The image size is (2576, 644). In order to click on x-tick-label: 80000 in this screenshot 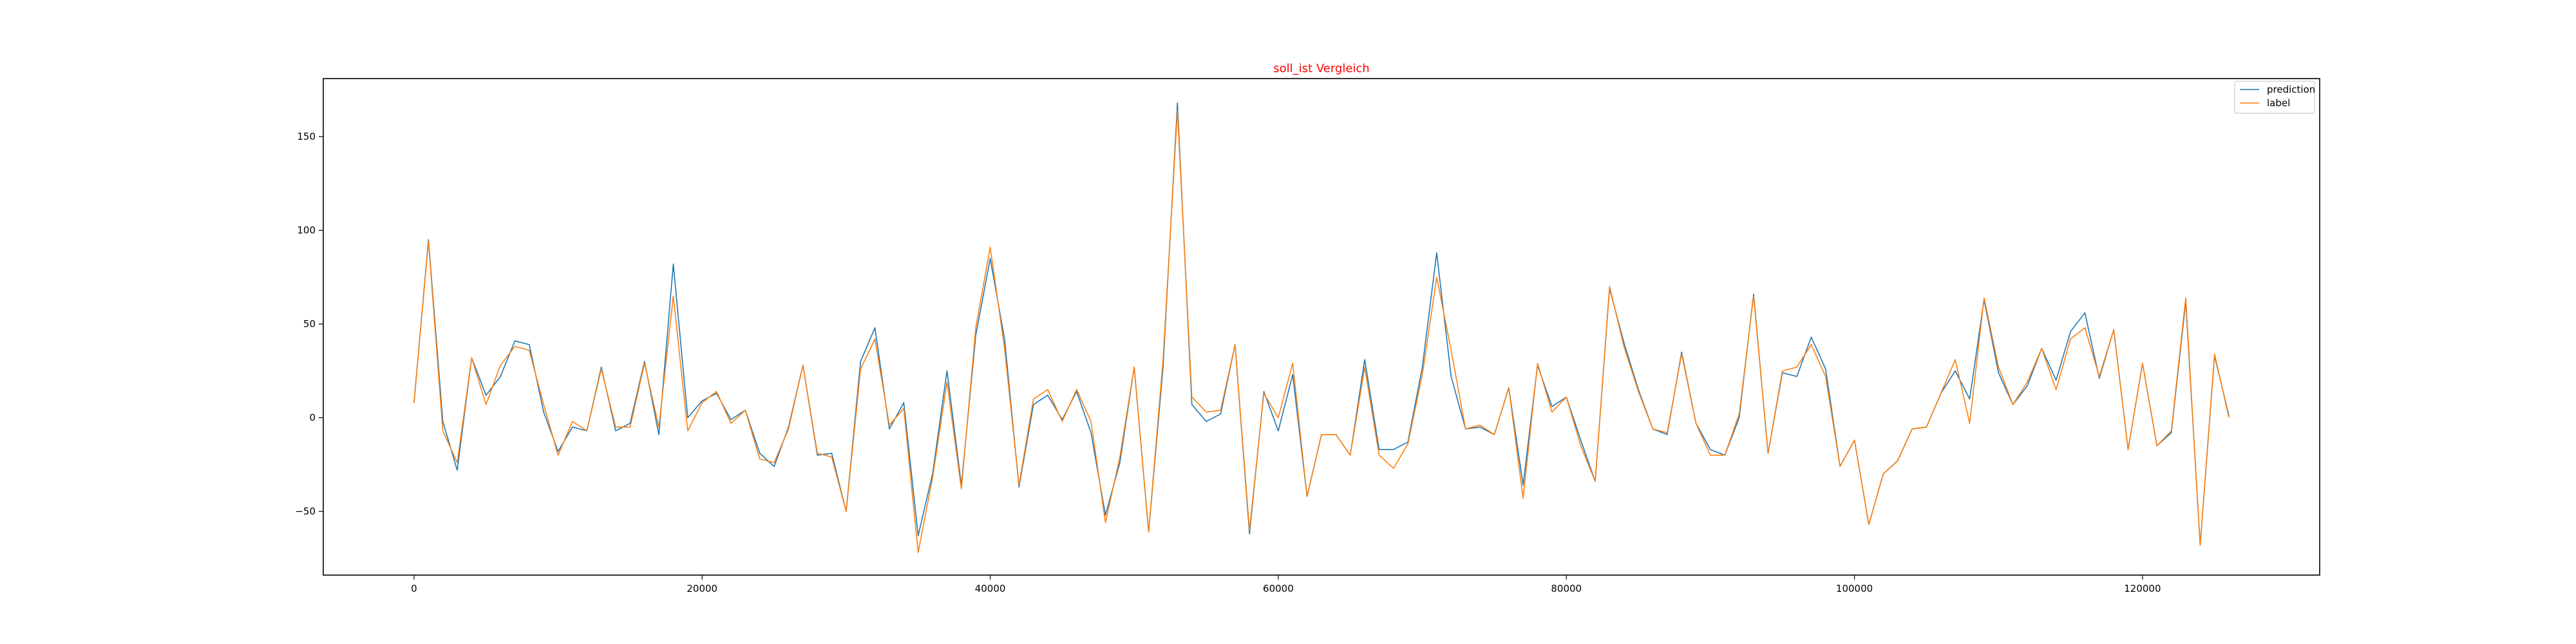, I will do `click(1566, 588)`.